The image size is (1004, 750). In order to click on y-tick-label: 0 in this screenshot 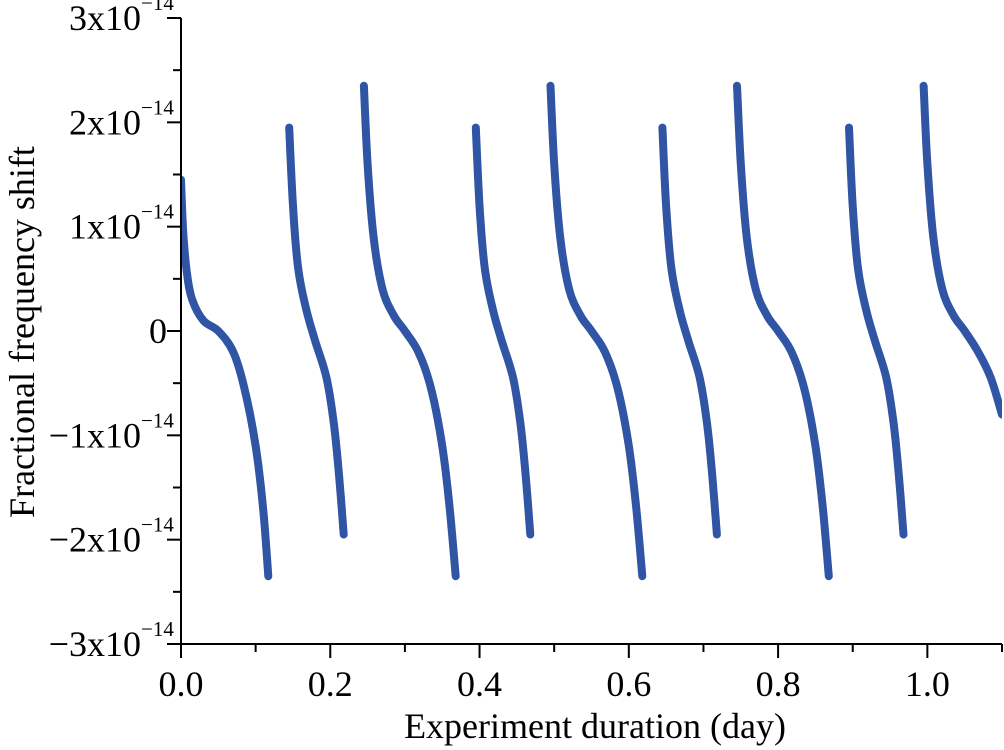, I will do `click(158, 331)`.